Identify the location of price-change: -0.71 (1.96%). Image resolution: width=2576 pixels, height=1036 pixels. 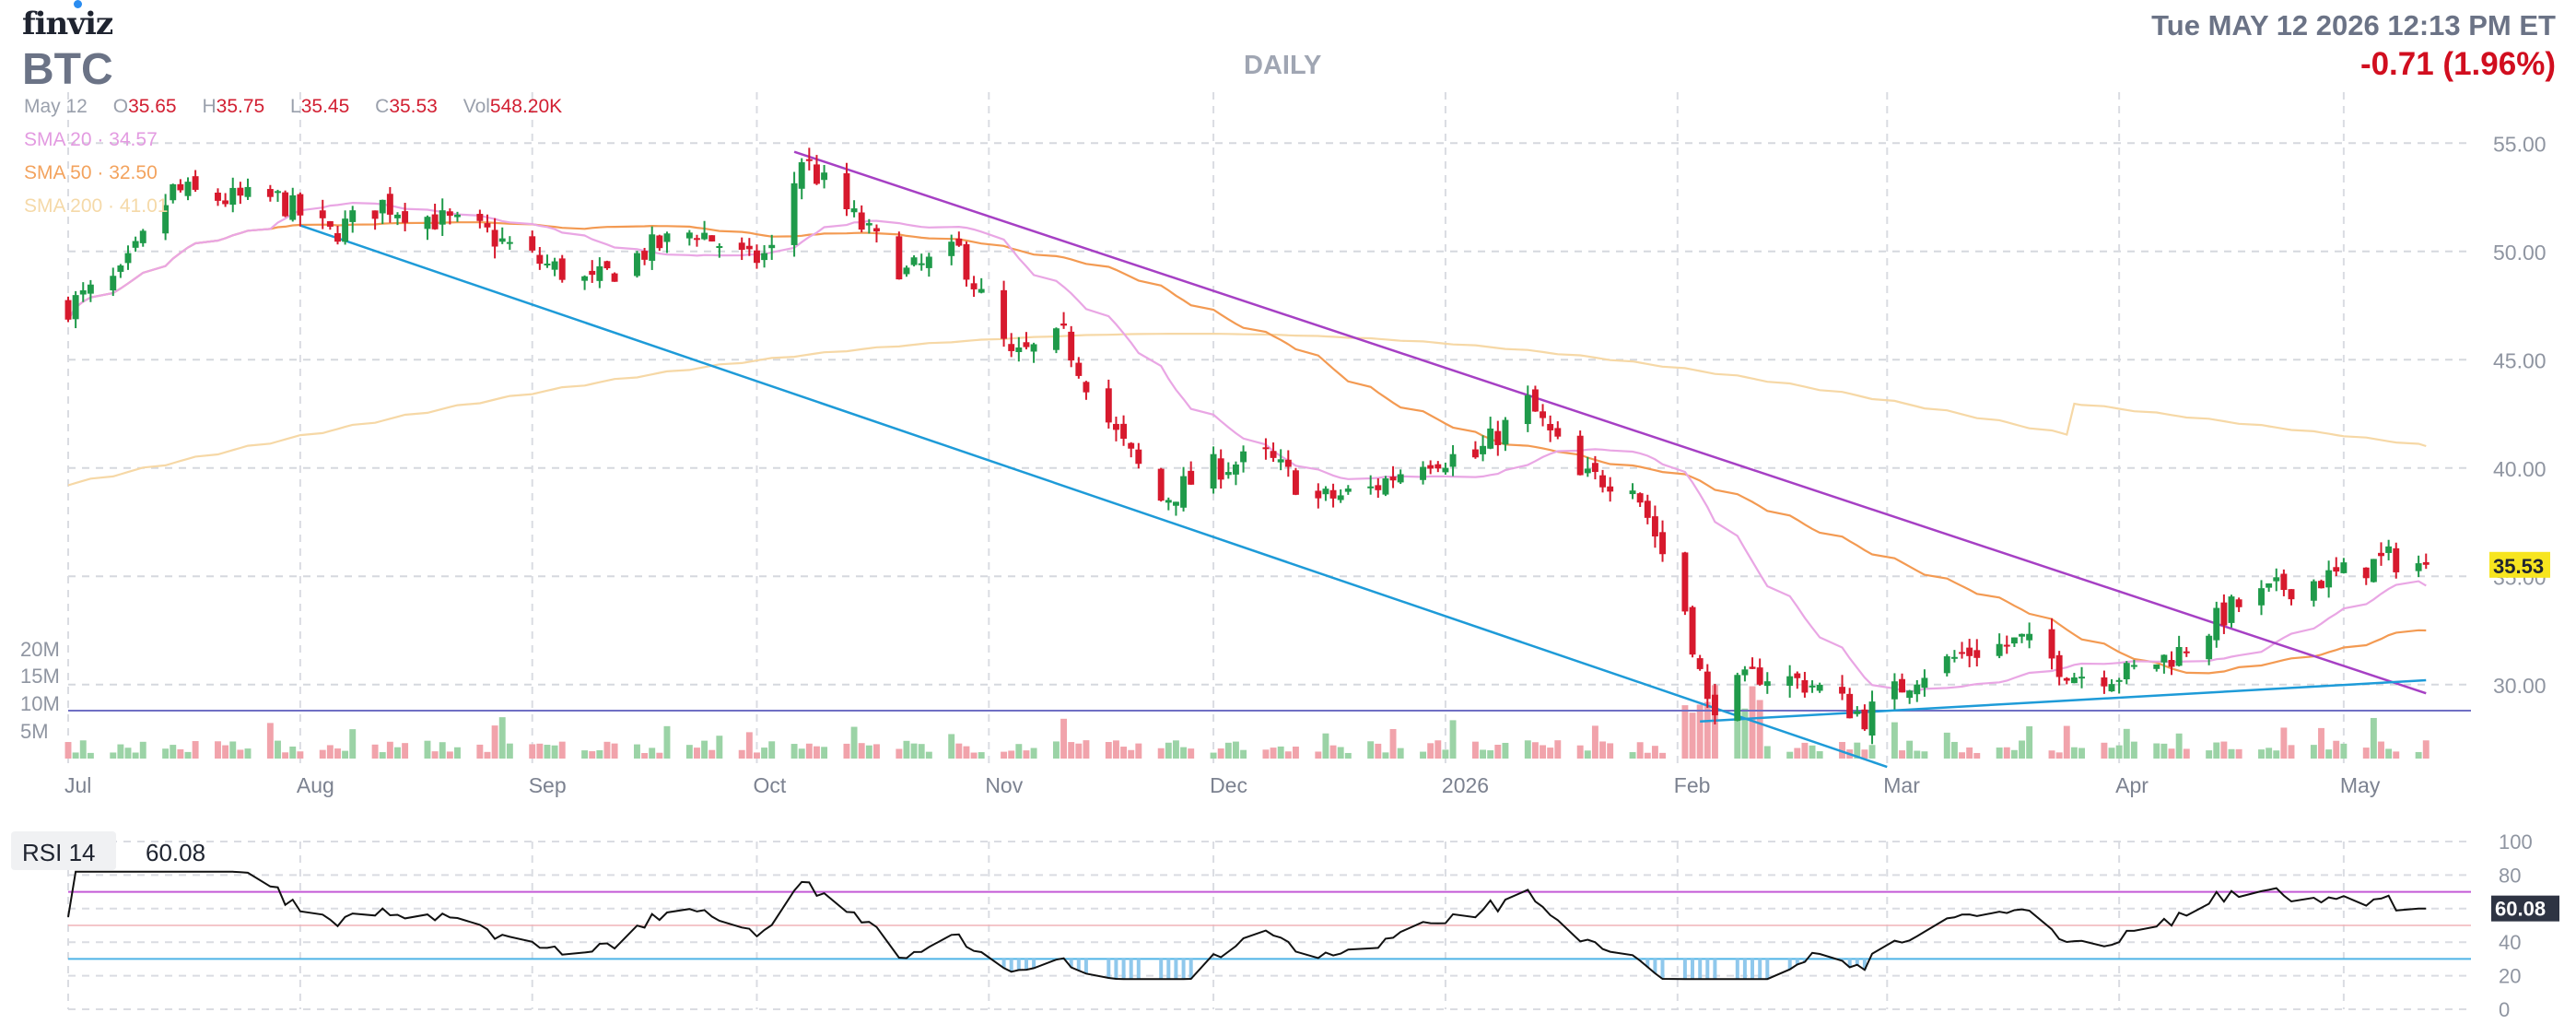
(2457, 64).